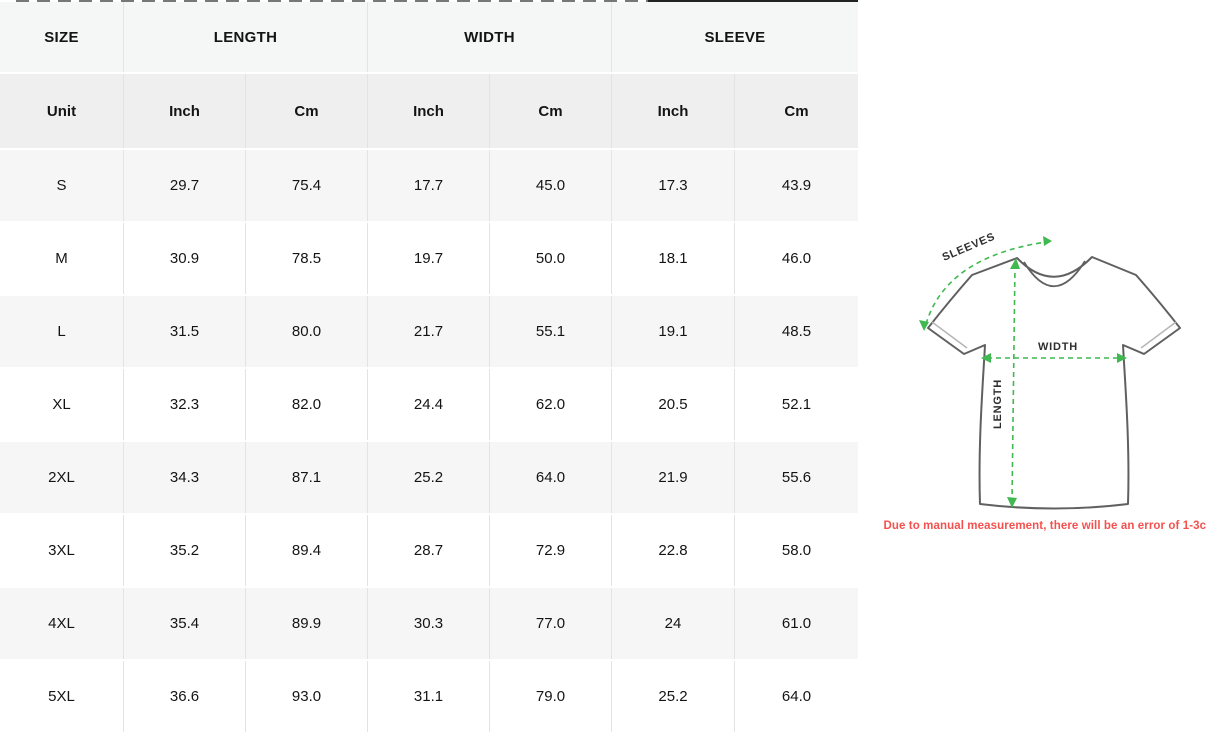  Describe the element at coordinates (185, 185) in the screenshot. I see `value-cell: 29.7` at that location.